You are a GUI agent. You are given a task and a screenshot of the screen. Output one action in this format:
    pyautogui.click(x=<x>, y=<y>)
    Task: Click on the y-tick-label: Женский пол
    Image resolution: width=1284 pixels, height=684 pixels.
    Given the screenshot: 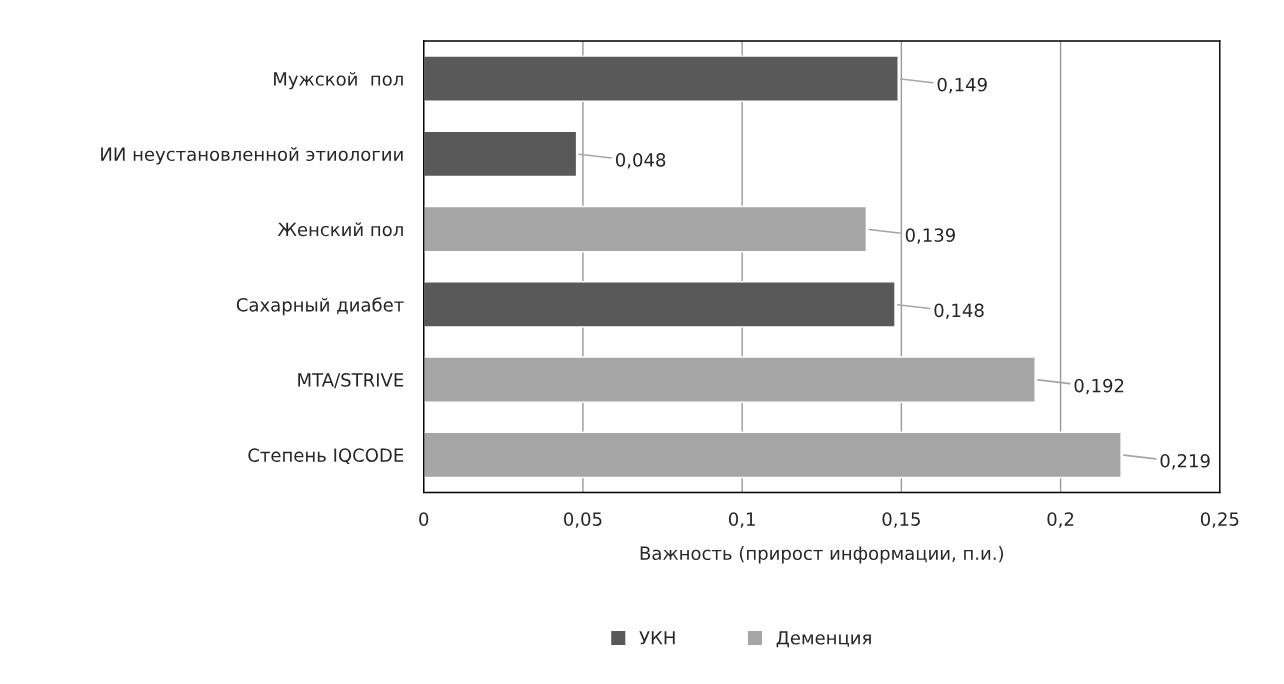 What is the action you would take?
    pyautogui.click(x=340, y=229)
    